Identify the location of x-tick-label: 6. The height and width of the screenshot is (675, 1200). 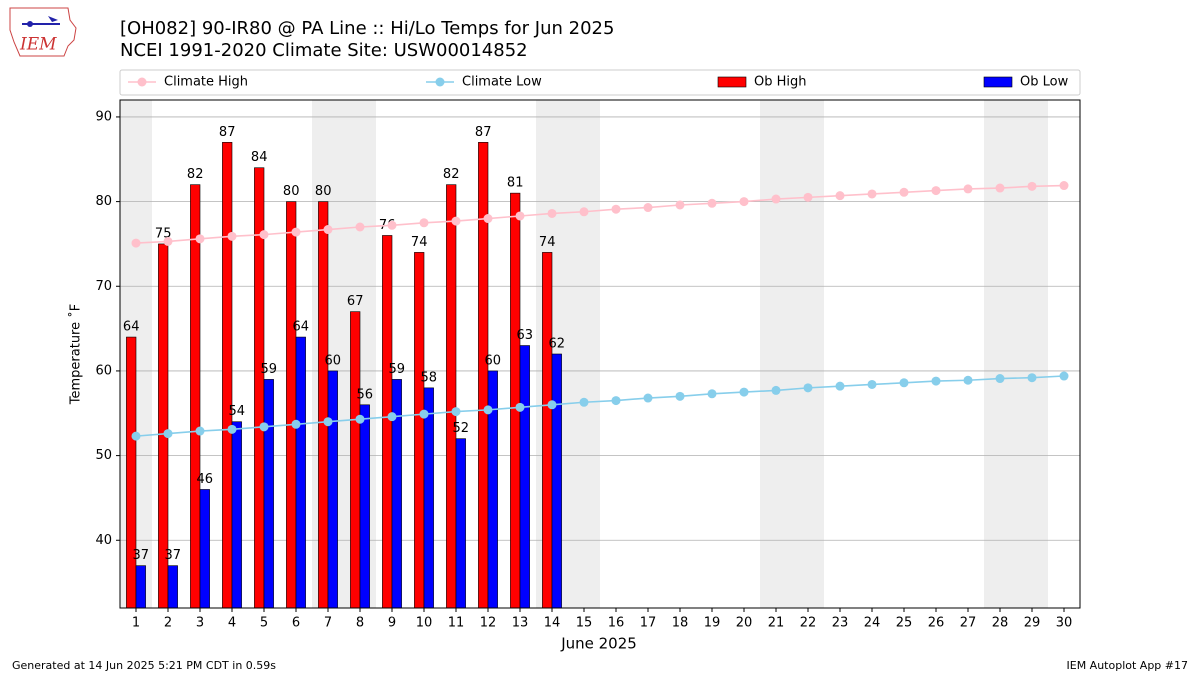
(296, 623).